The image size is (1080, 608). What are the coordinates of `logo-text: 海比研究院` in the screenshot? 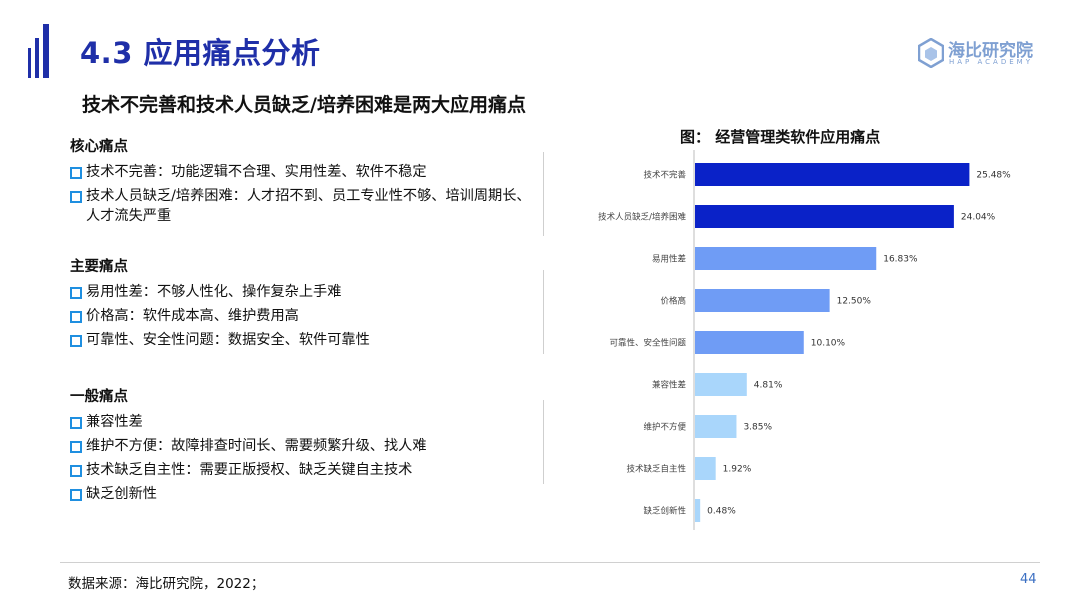 It's located at (990, 51).